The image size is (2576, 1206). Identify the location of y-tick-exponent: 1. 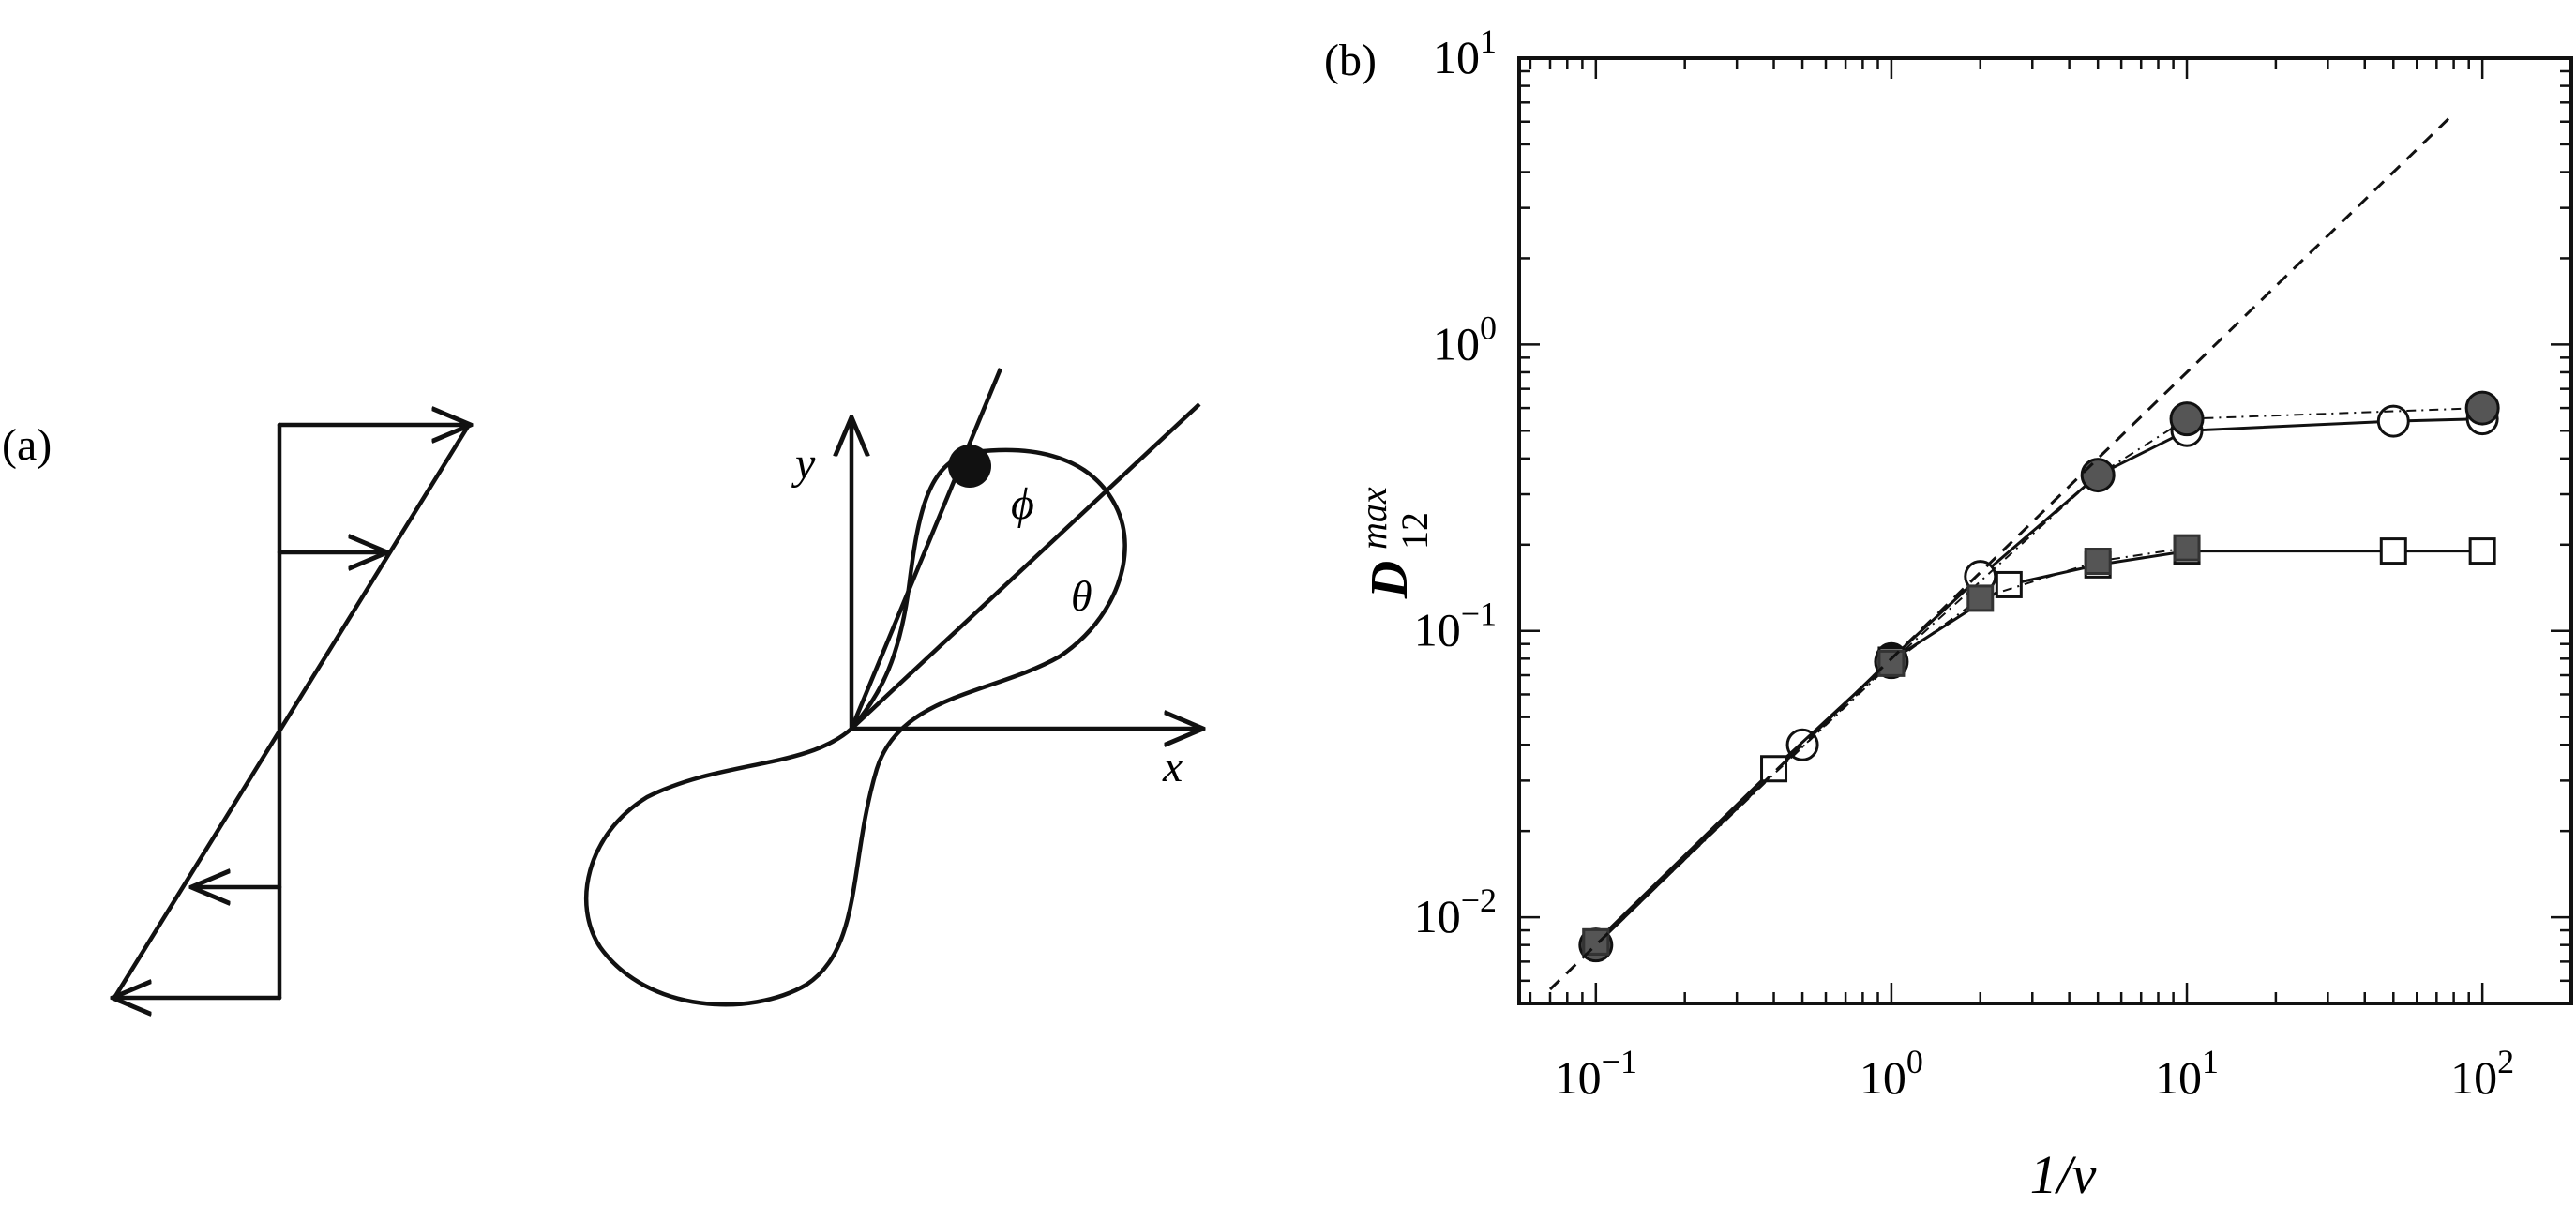
(1488, 41).